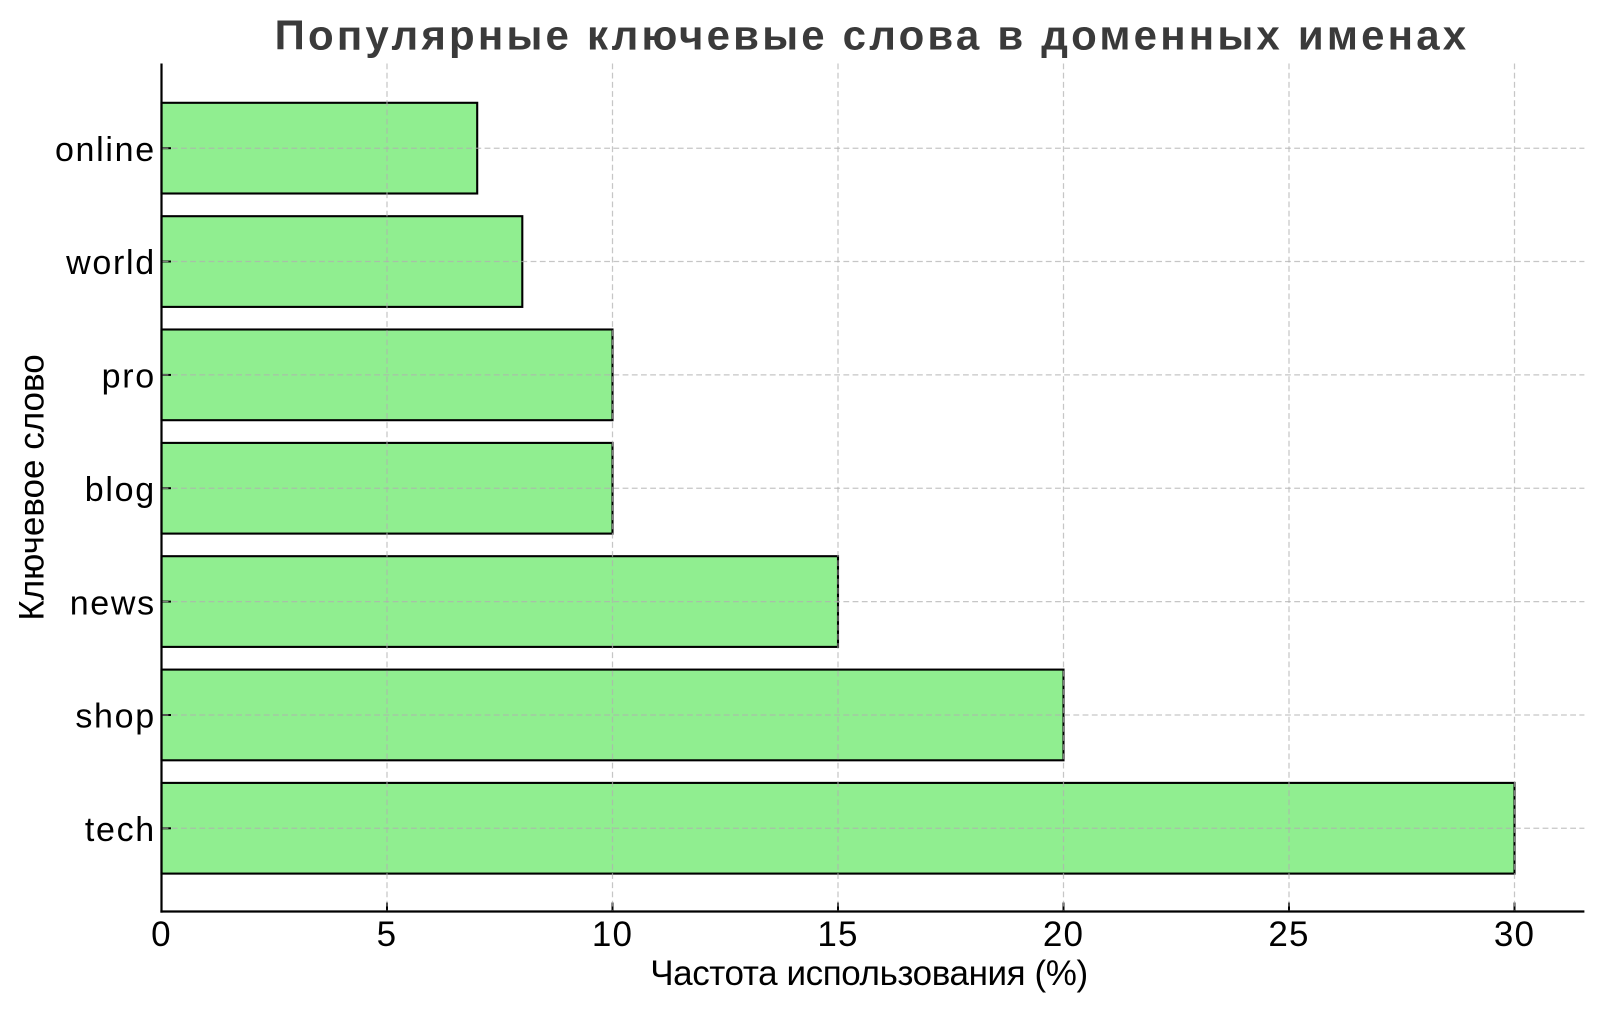 This screenshot has height=1010, width=1600. I want to click on svg-text: 20, so click(1063, 934).